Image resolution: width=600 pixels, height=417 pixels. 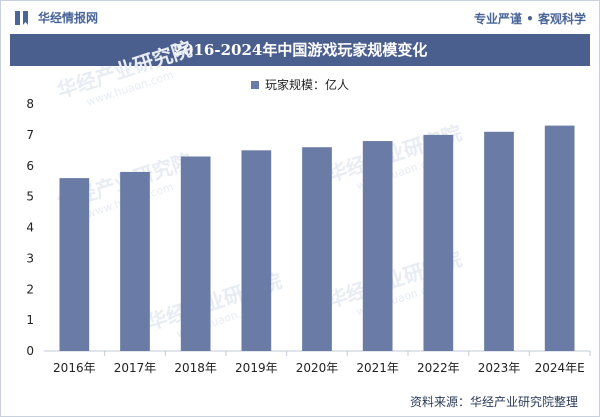 What do you see at coordinates (438, 368) in the screenshot?
I see `x-tick-label: 2022年` at bounding box center [438, 368].